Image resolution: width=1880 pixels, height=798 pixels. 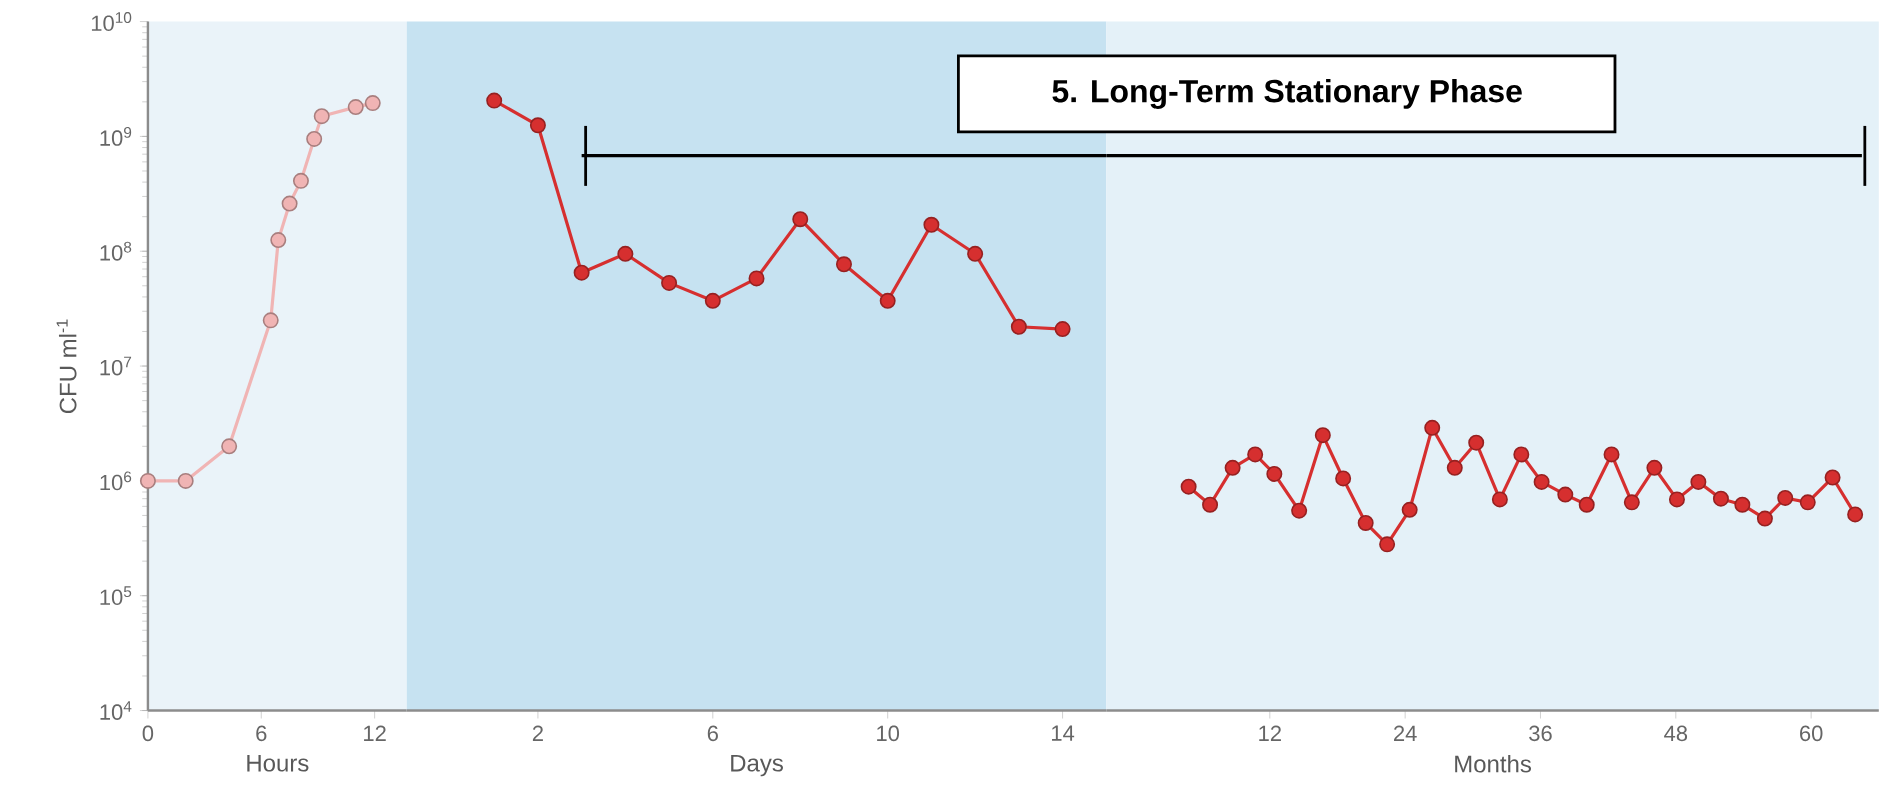 What do you see at coordinates (1287, 93) in the screenshot?
I see `annotation: 5. Long-Term Stationary Phase` at bounding box center [1287, 93].